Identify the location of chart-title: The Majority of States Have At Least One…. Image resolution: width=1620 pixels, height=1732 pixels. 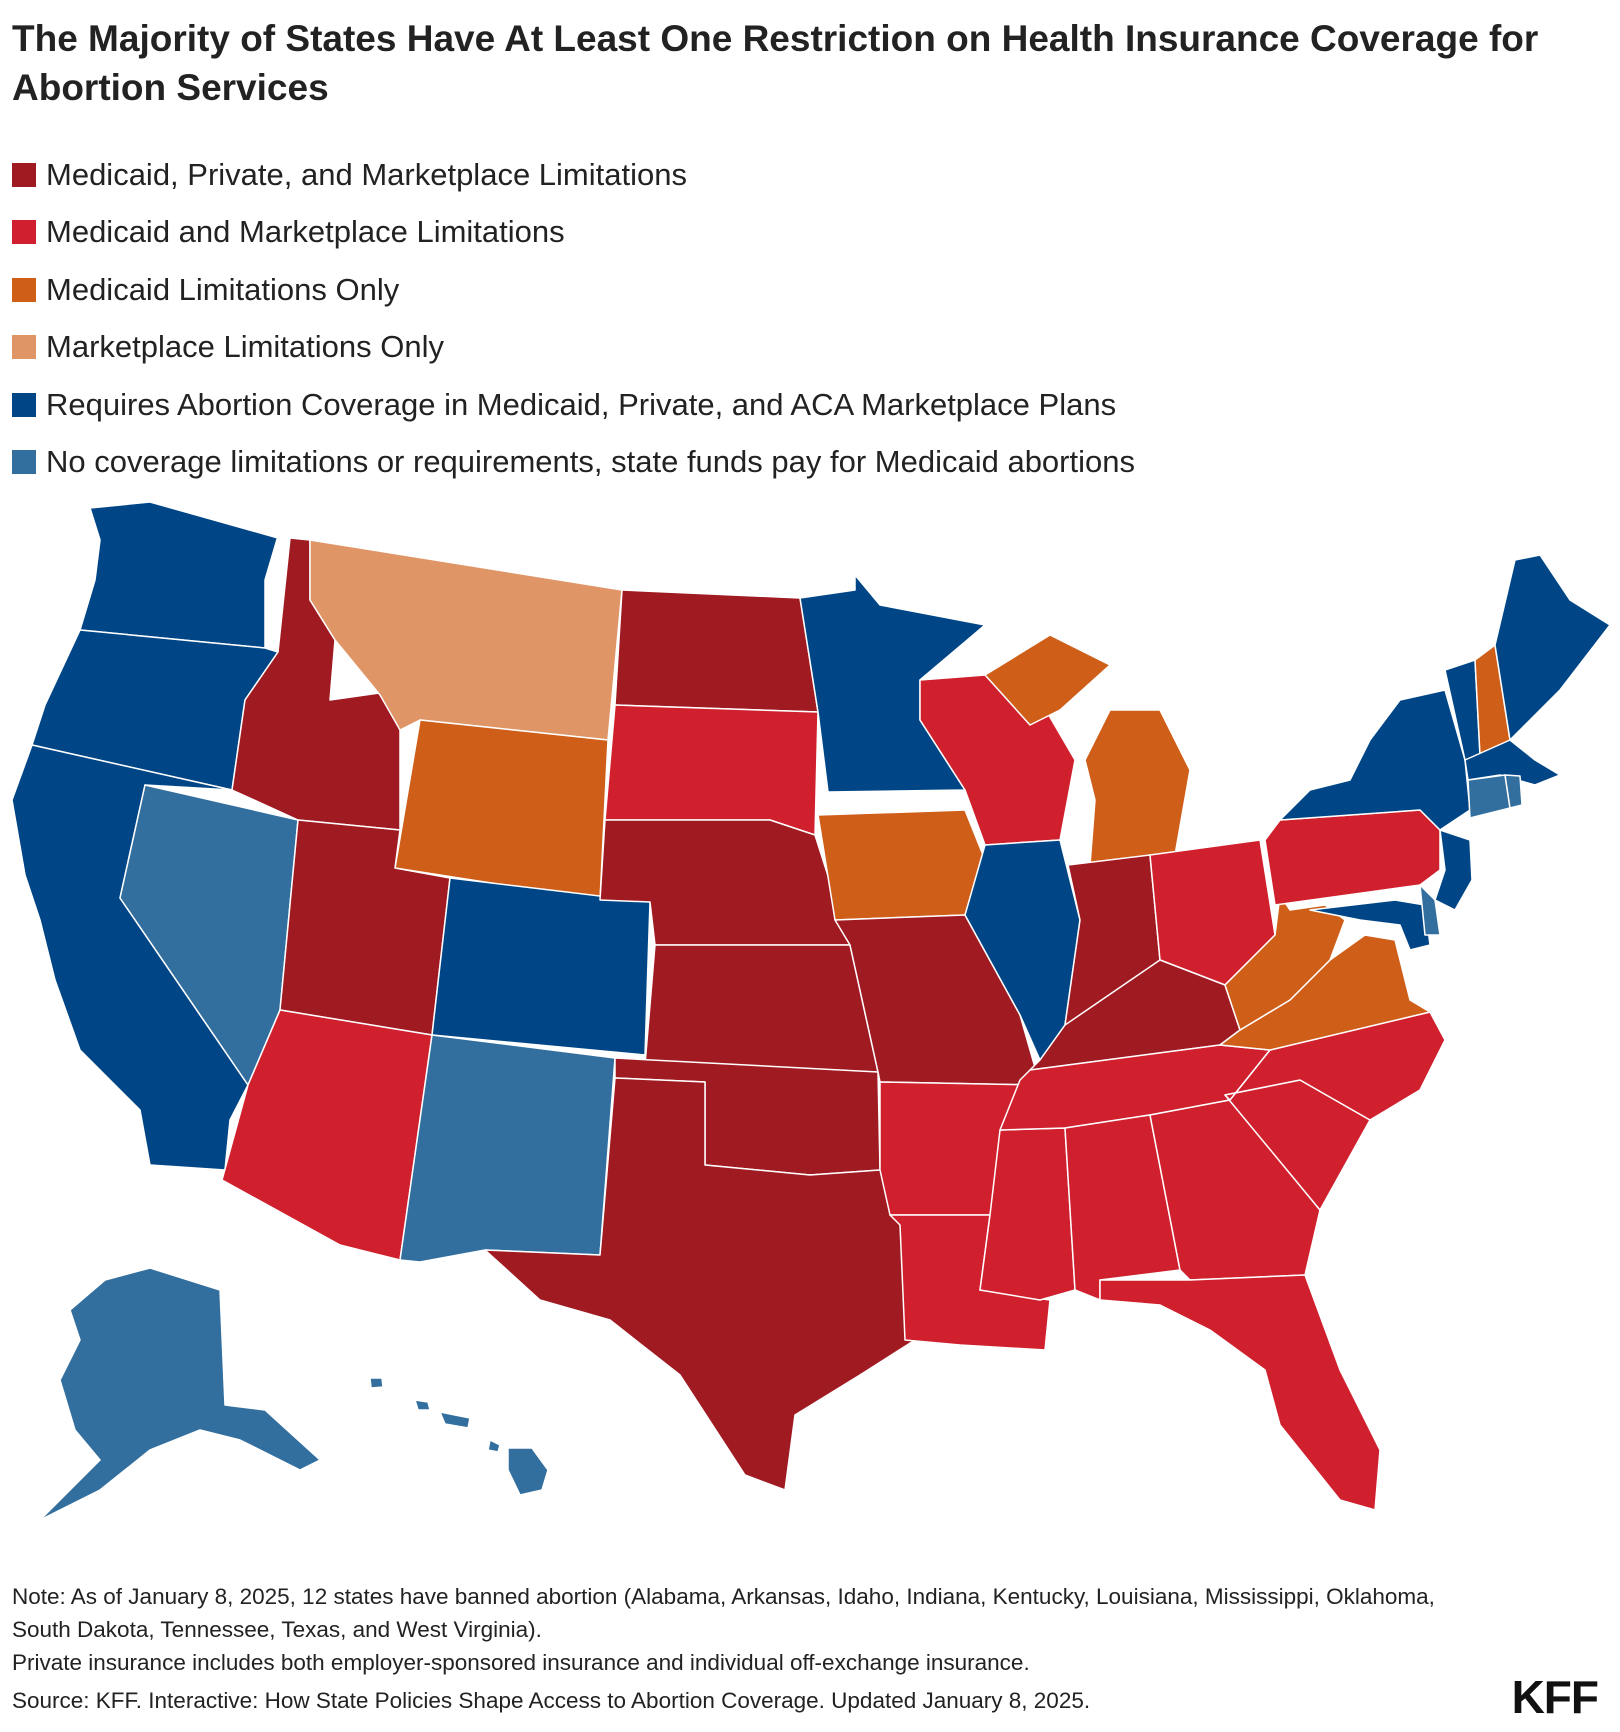
(775, 63).